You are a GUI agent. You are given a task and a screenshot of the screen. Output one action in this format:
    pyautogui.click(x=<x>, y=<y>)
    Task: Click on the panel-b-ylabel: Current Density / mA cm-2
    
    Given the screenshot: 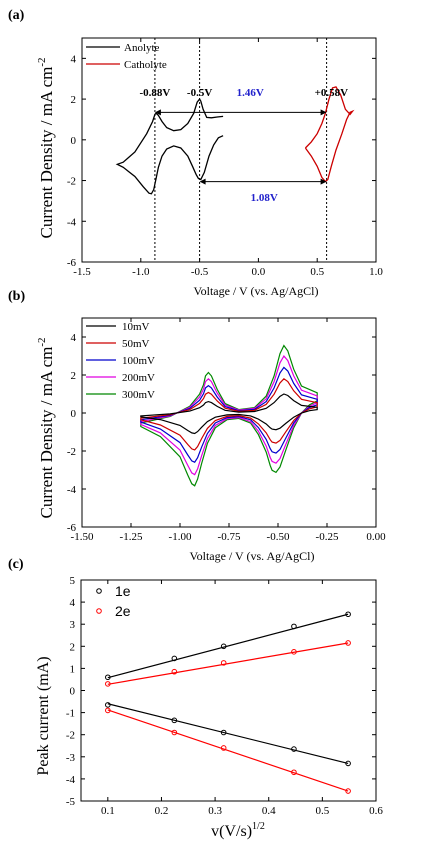 What is the action you would take?
    pyautogui.click(x=46, y=427)
    